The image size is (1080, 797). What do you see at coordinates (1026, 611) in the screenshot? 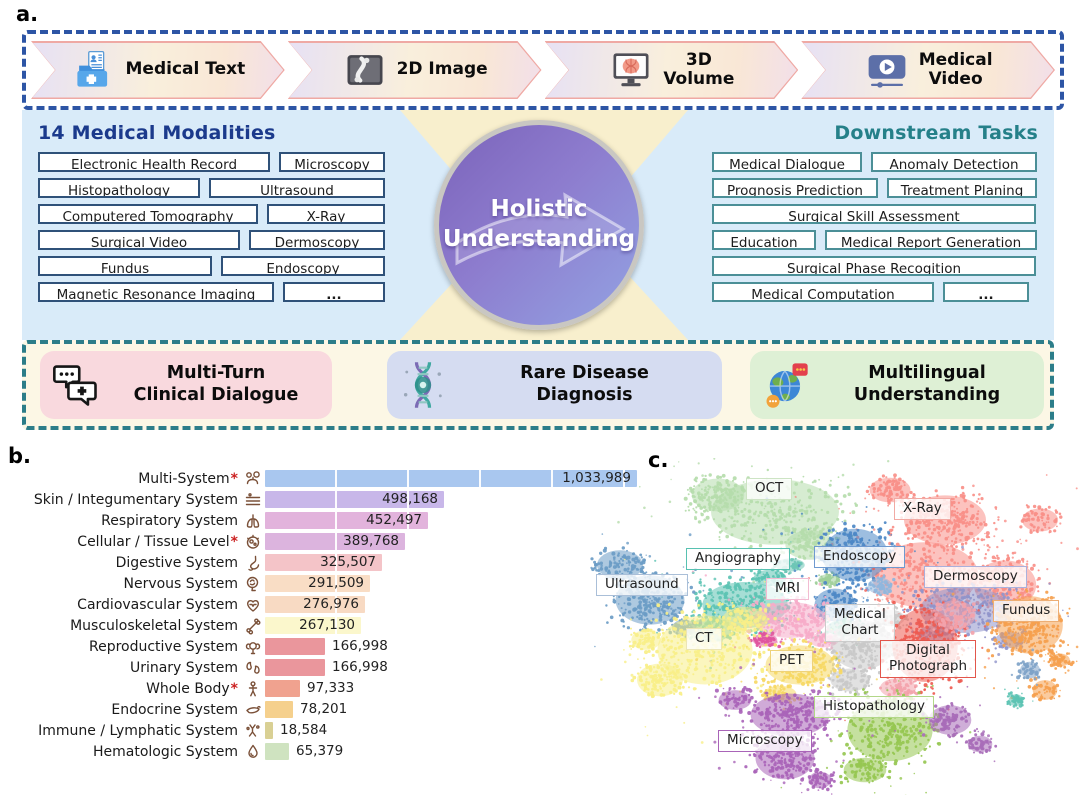
I see `cluster-label-fundus: Fundus` at bounding box center [1026, 611].